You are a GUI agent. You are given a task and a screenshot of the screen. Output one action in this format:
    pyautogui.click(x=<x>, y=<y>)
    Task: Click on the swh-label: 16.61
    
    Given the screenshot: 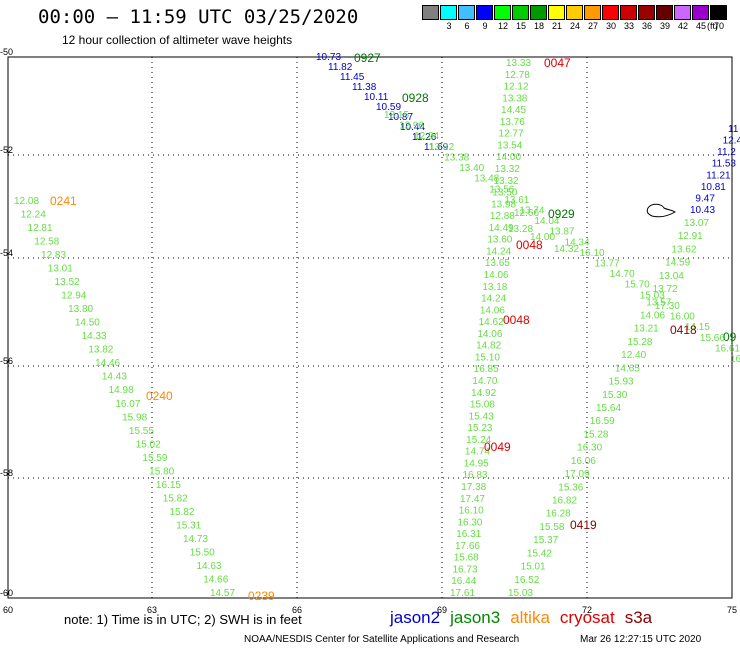 What is the action you would take?
    pyautogui.click(x=727, y=348)
    